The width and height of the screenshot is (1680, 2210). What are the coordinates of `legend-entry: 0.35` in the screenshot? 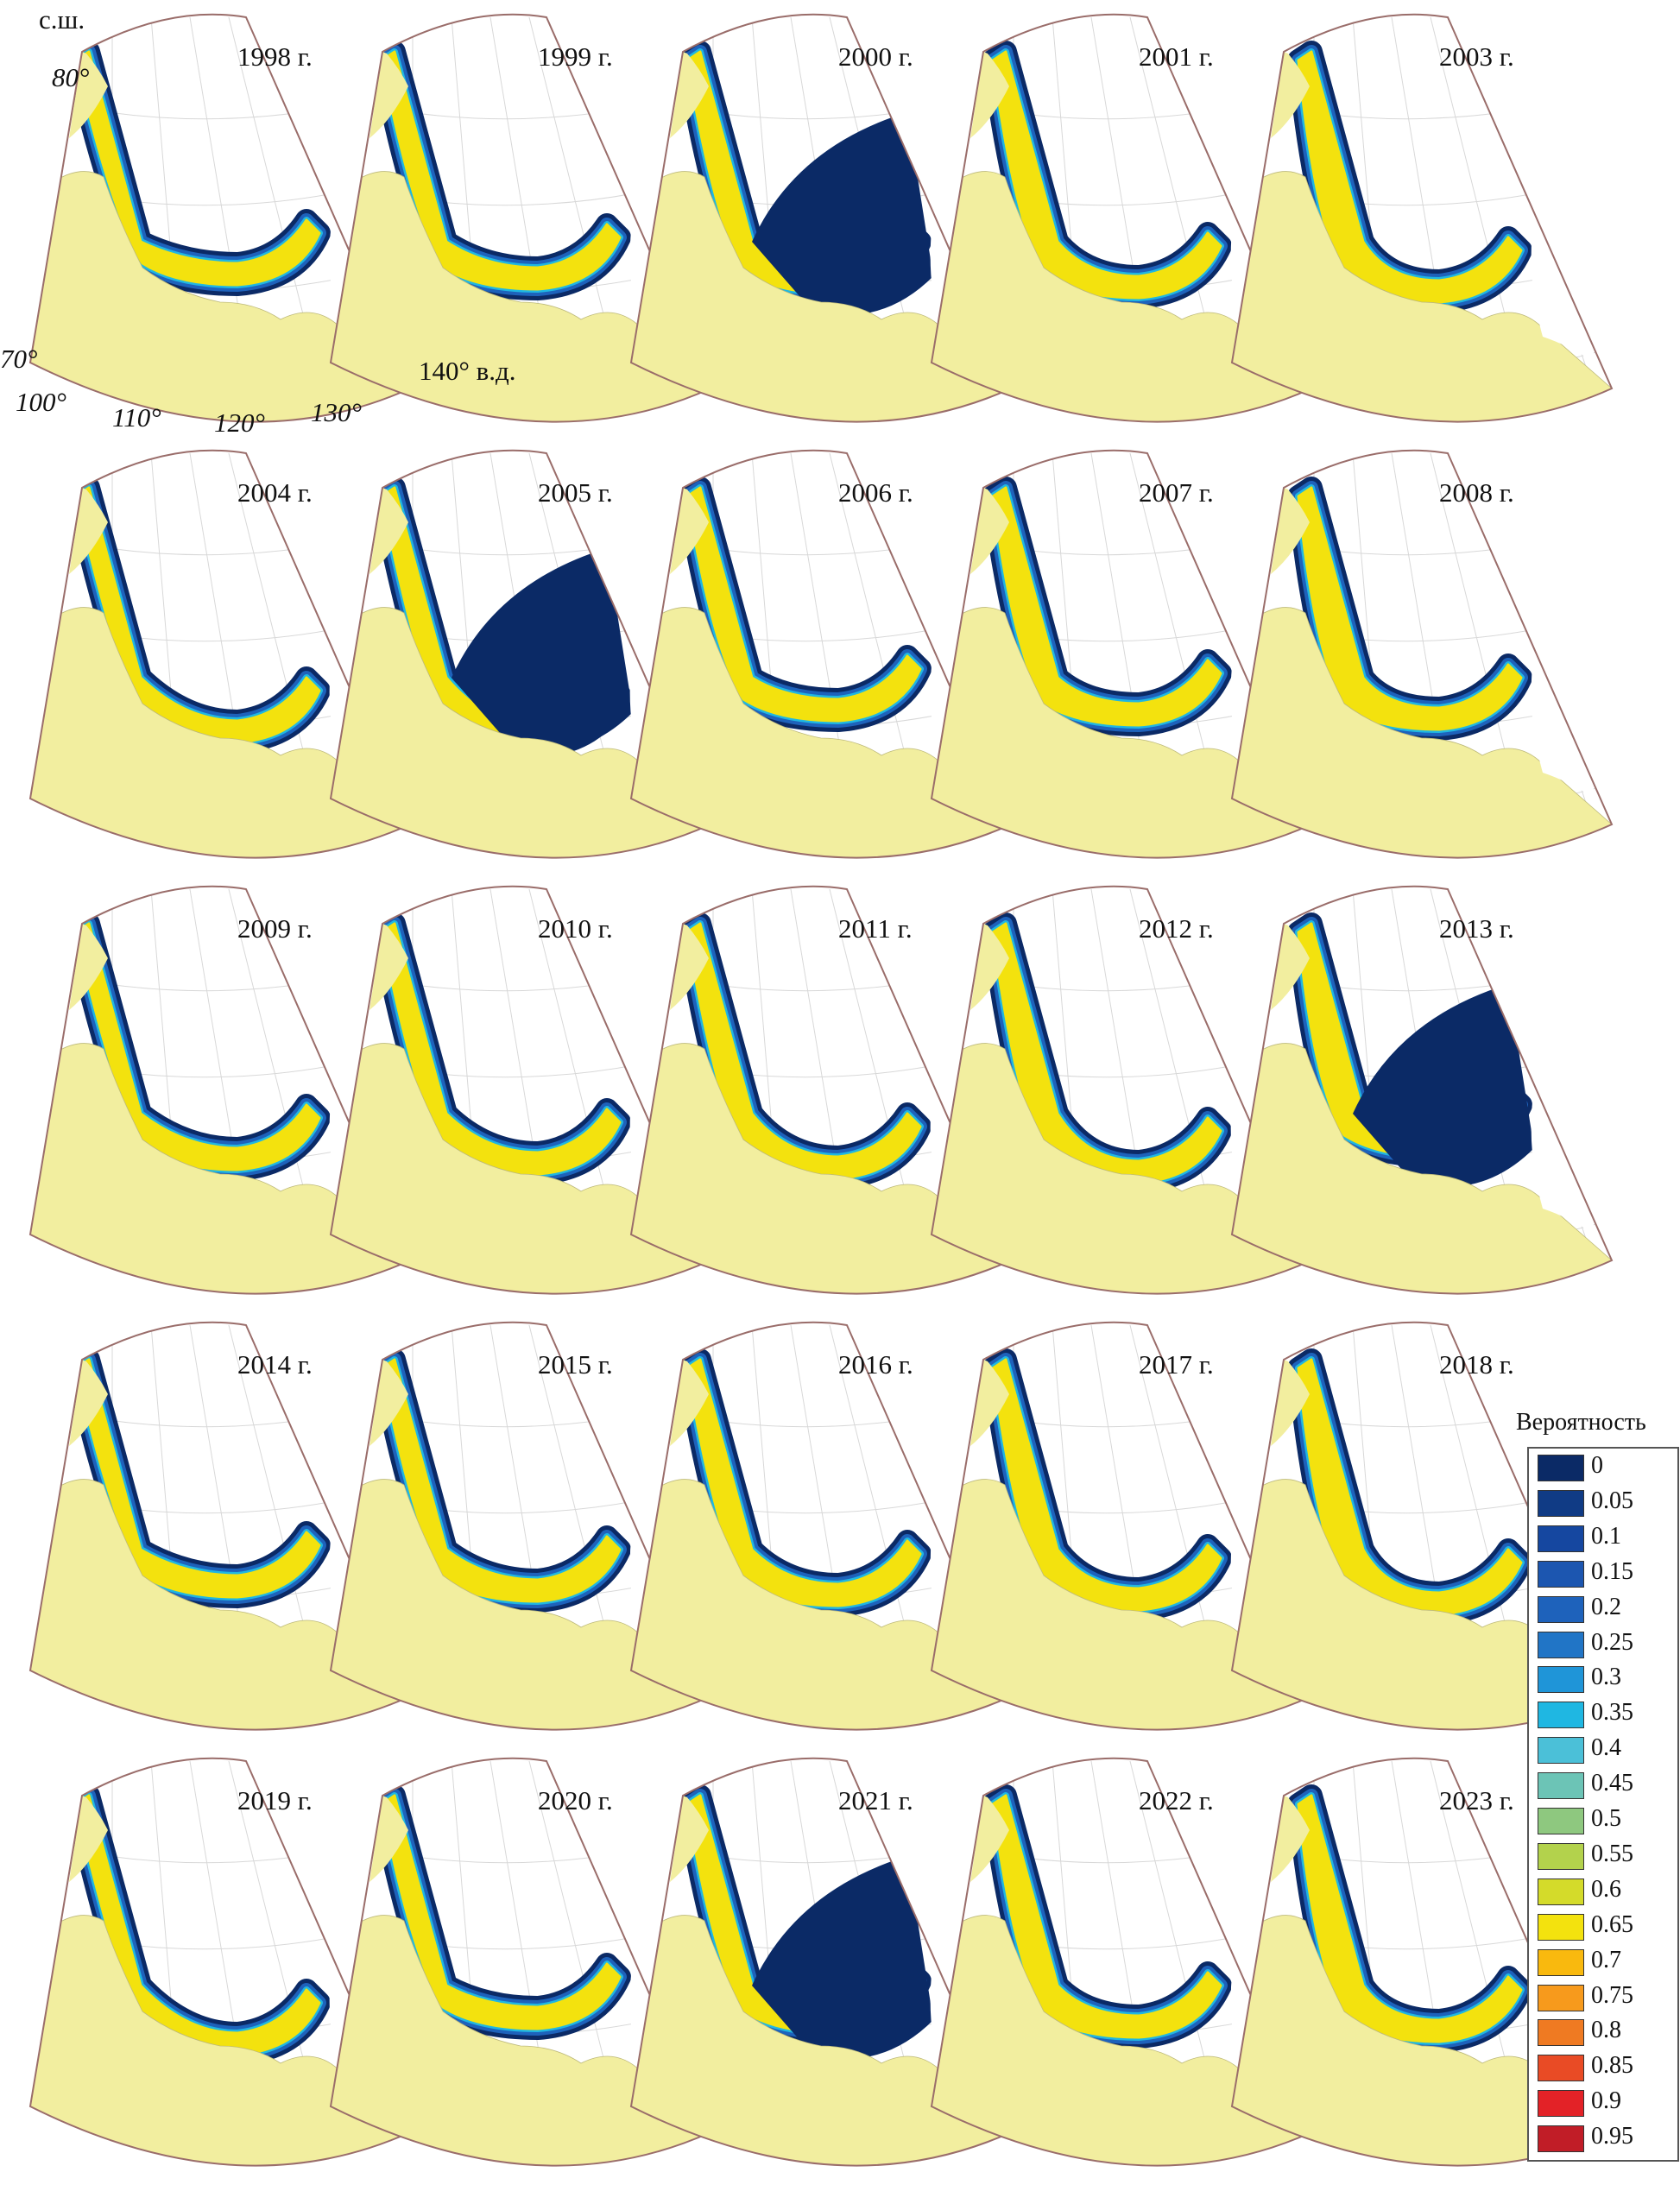 It's located at (1605, 1715).